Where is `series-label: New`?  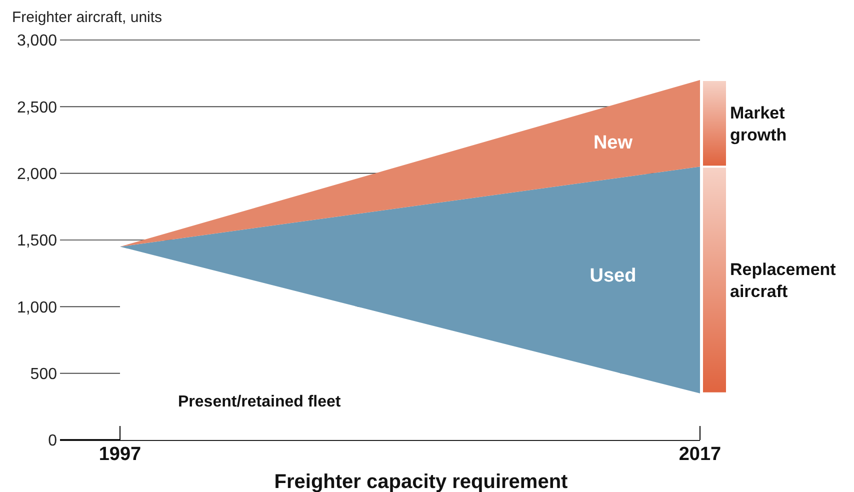
series-label: New is located at coordinates (613, 143).